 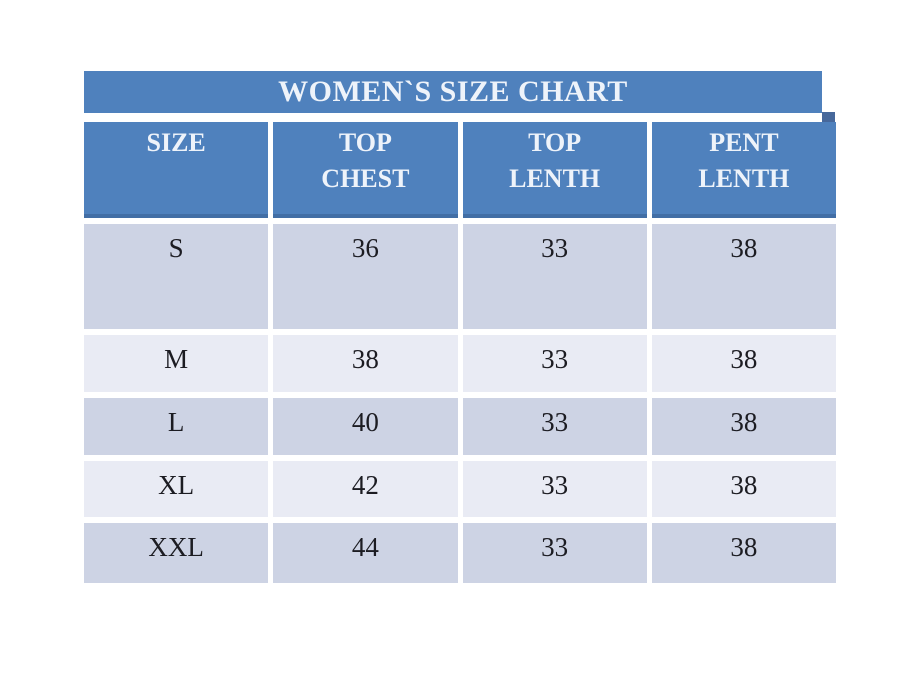 I want to click on size-label: M, so click(x=176, y=363).